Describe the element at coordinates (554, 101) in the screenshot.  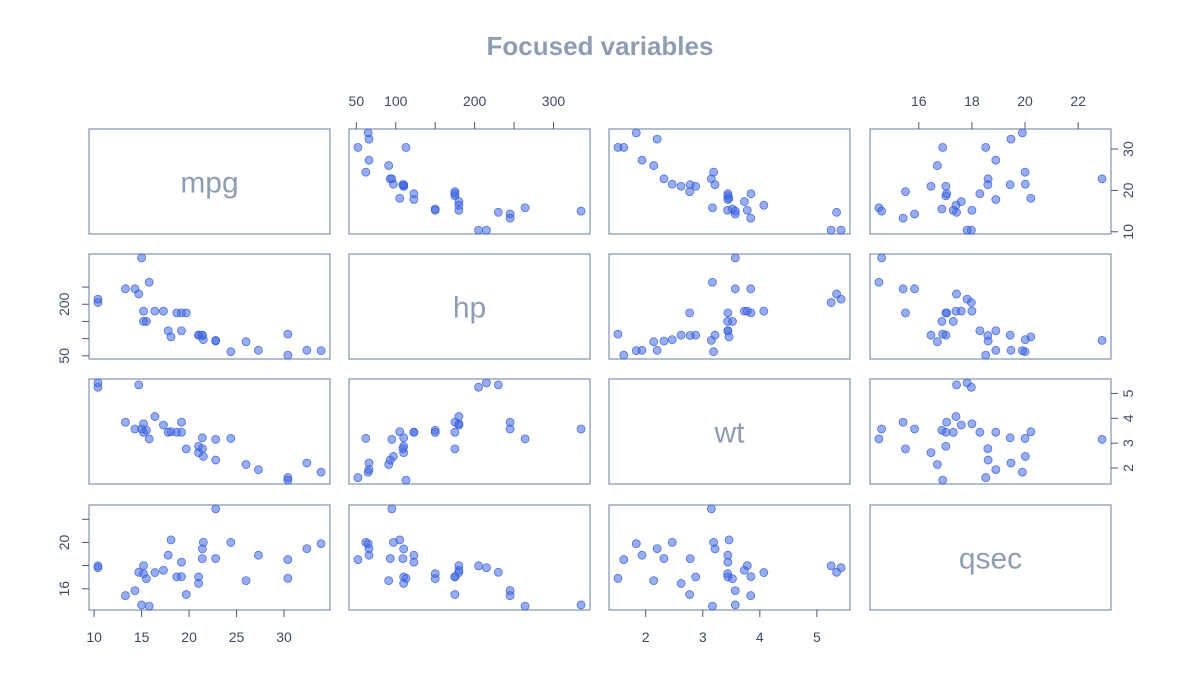
I see `tick-label: 300` at that location.